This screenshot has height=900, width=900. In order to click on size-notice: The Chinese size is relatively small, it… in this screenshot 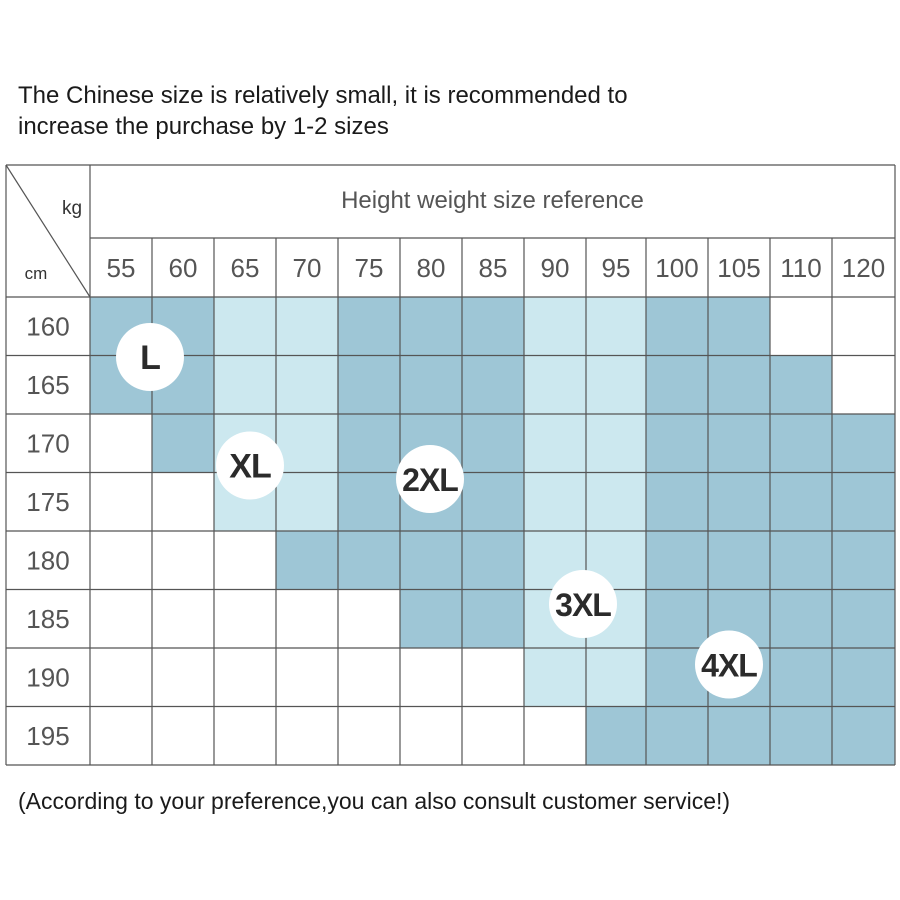, I will do `click(448, 111)`.